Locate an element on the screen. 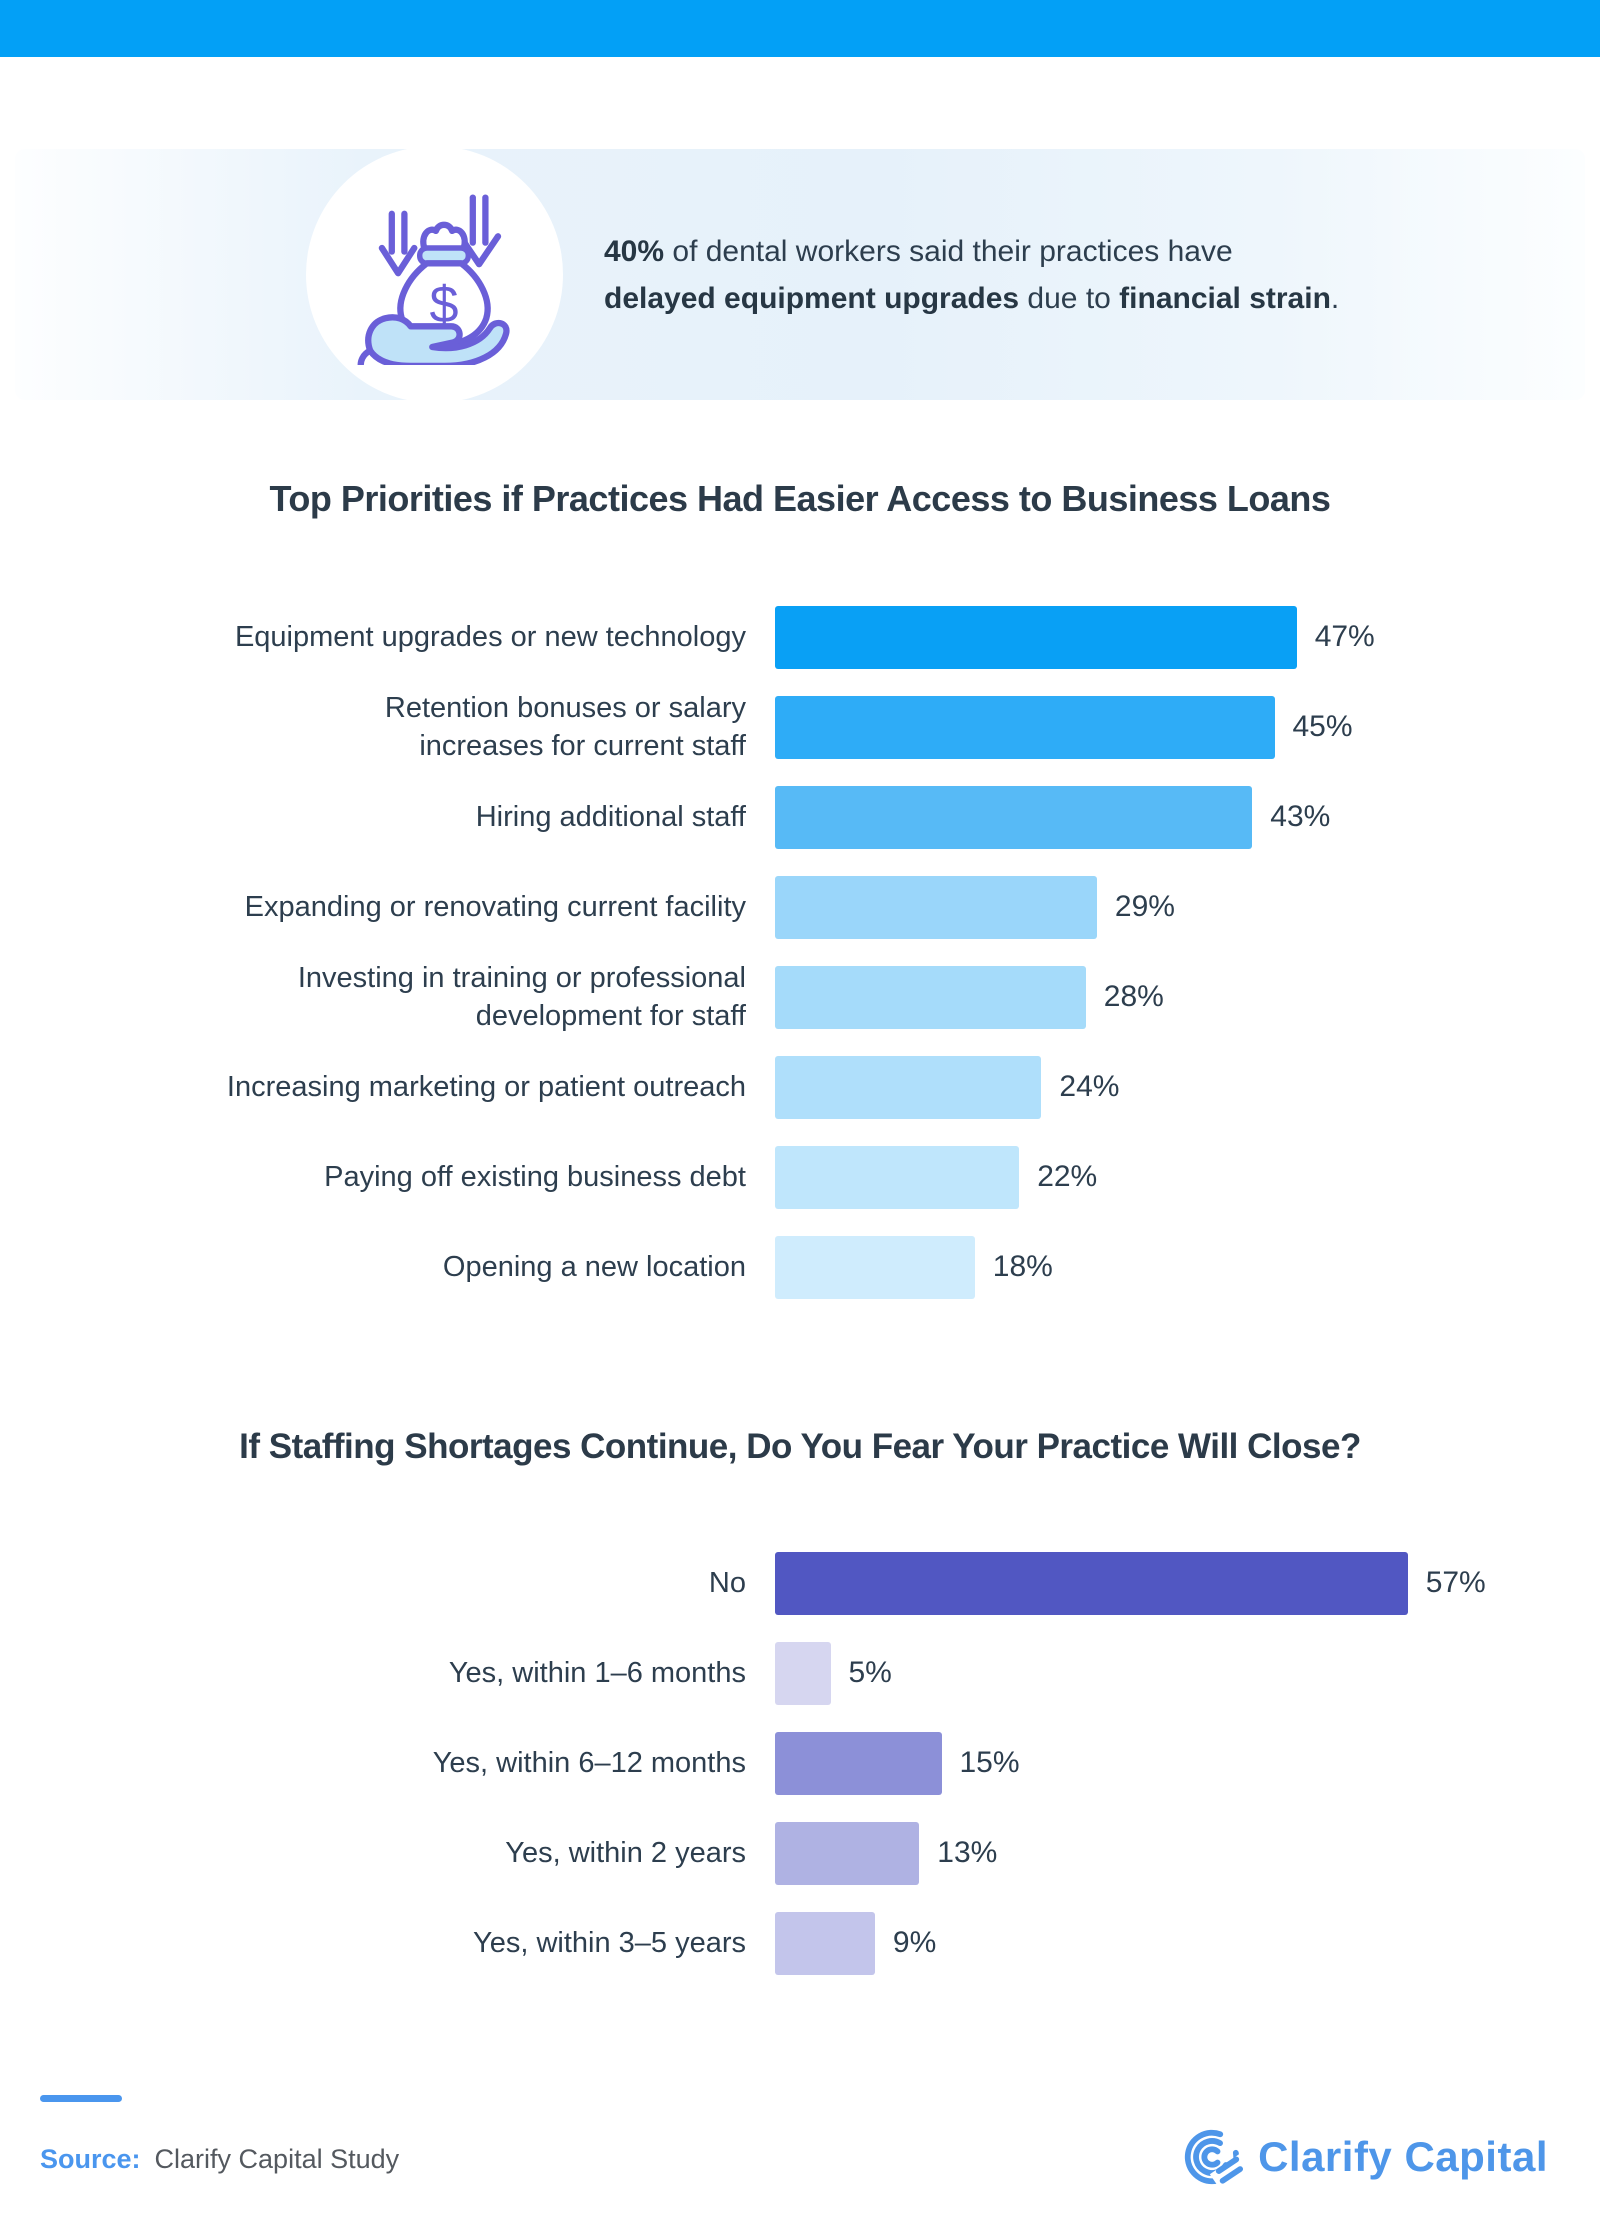 Image resolution: width=1600 pixels, height=2232 pixels. bar-value-label: 45% is located at coordinates (1322, 726).